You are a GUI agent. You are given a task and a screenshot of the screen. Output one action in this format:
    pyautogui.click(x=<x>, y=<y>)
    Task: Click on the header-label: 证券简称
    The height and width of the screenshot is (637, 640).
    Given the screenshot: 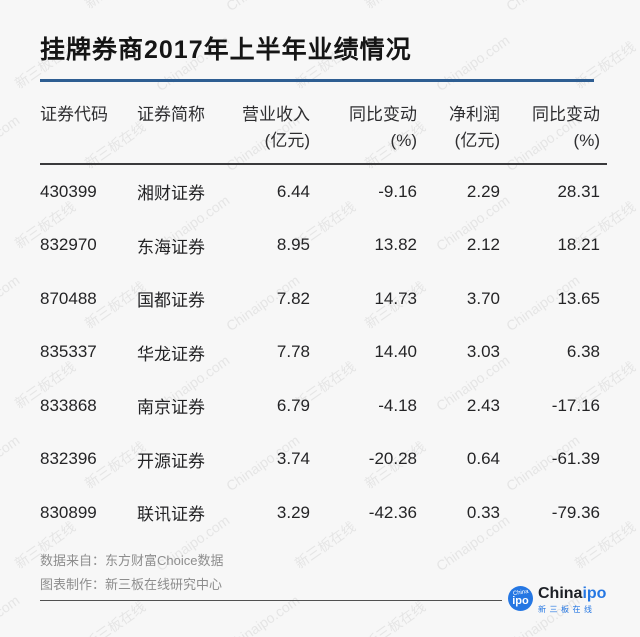 What is the action you would take?
    pyautogui.click(x=171, y=114)
    